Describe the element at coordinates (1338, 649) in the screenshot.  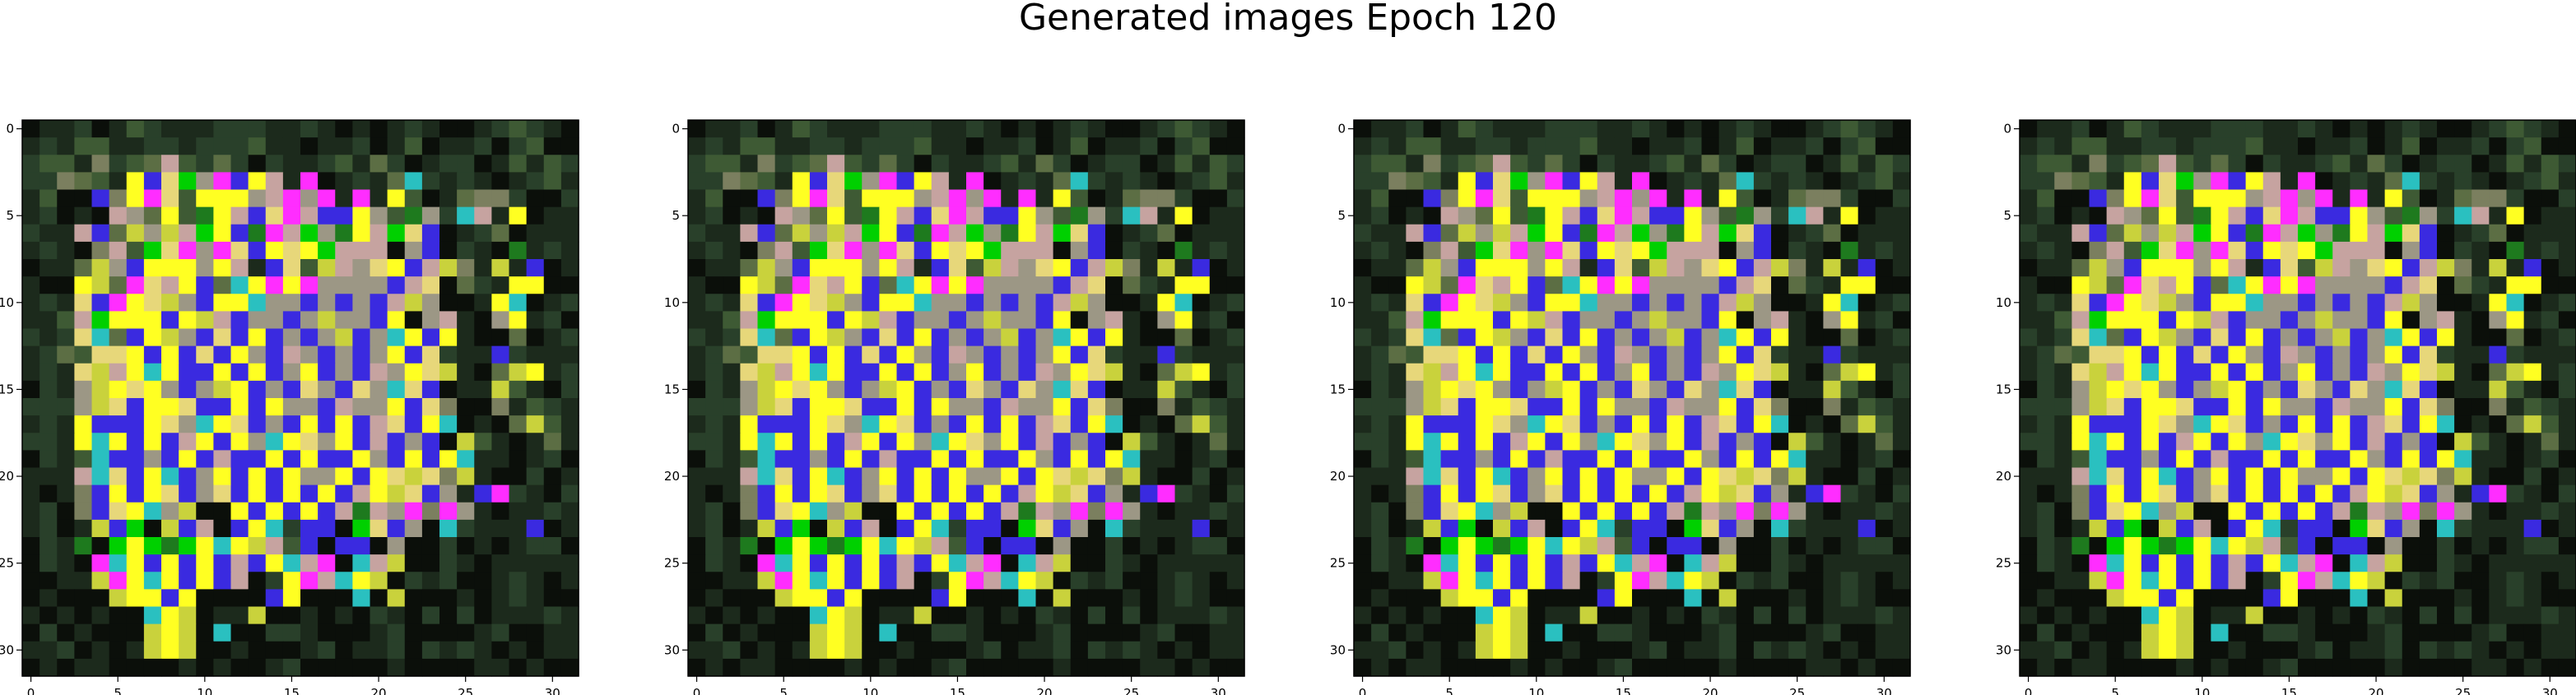
I see `y-tick-label: 30` at that location.